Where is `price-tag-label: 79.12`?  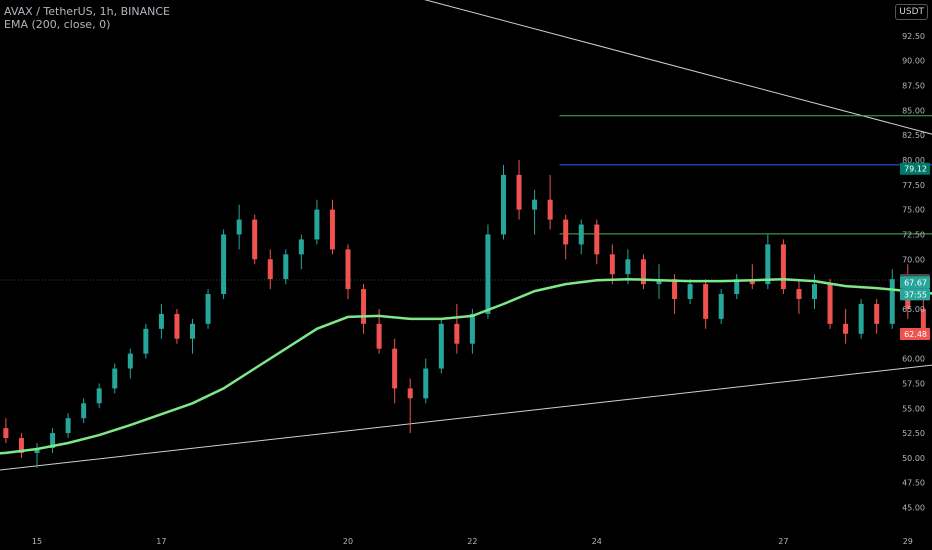 price-tag-label: 79.12 is located at coordinates (915, 169).